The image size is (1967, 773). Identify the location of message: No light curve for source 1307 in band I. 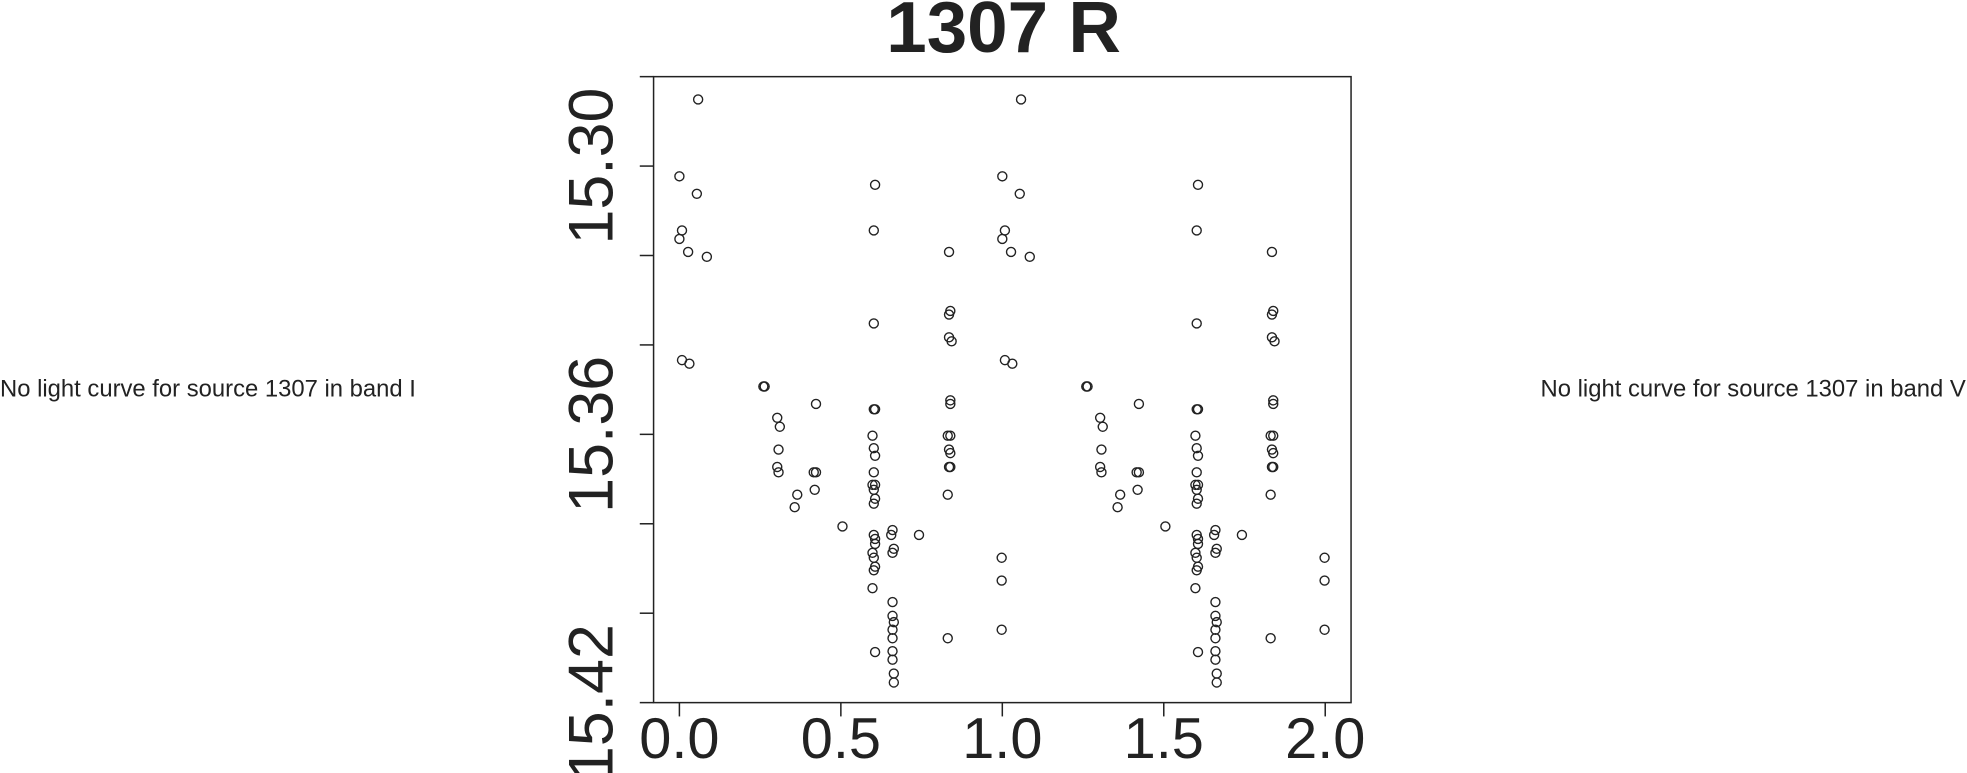
(208, 389).